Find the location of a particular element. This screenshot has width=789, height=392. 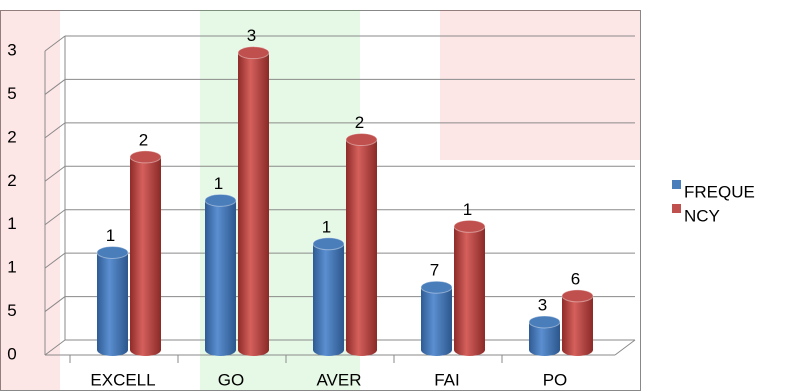

y-tick-label: 3 is located at coordinates (11, 49).